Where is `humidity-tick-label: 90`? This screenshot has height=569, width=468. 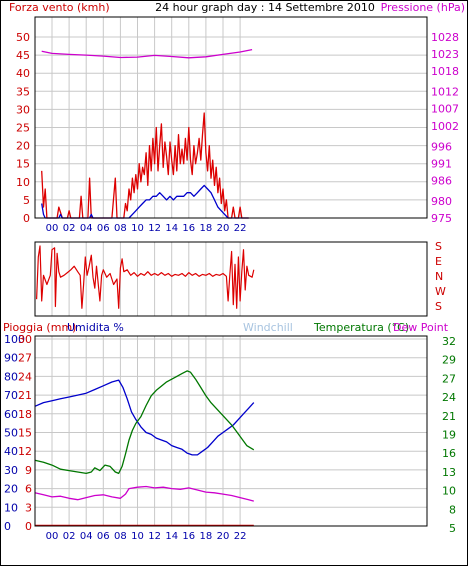
humidity-tick-label: 90 is located at coordinates (11, 358).